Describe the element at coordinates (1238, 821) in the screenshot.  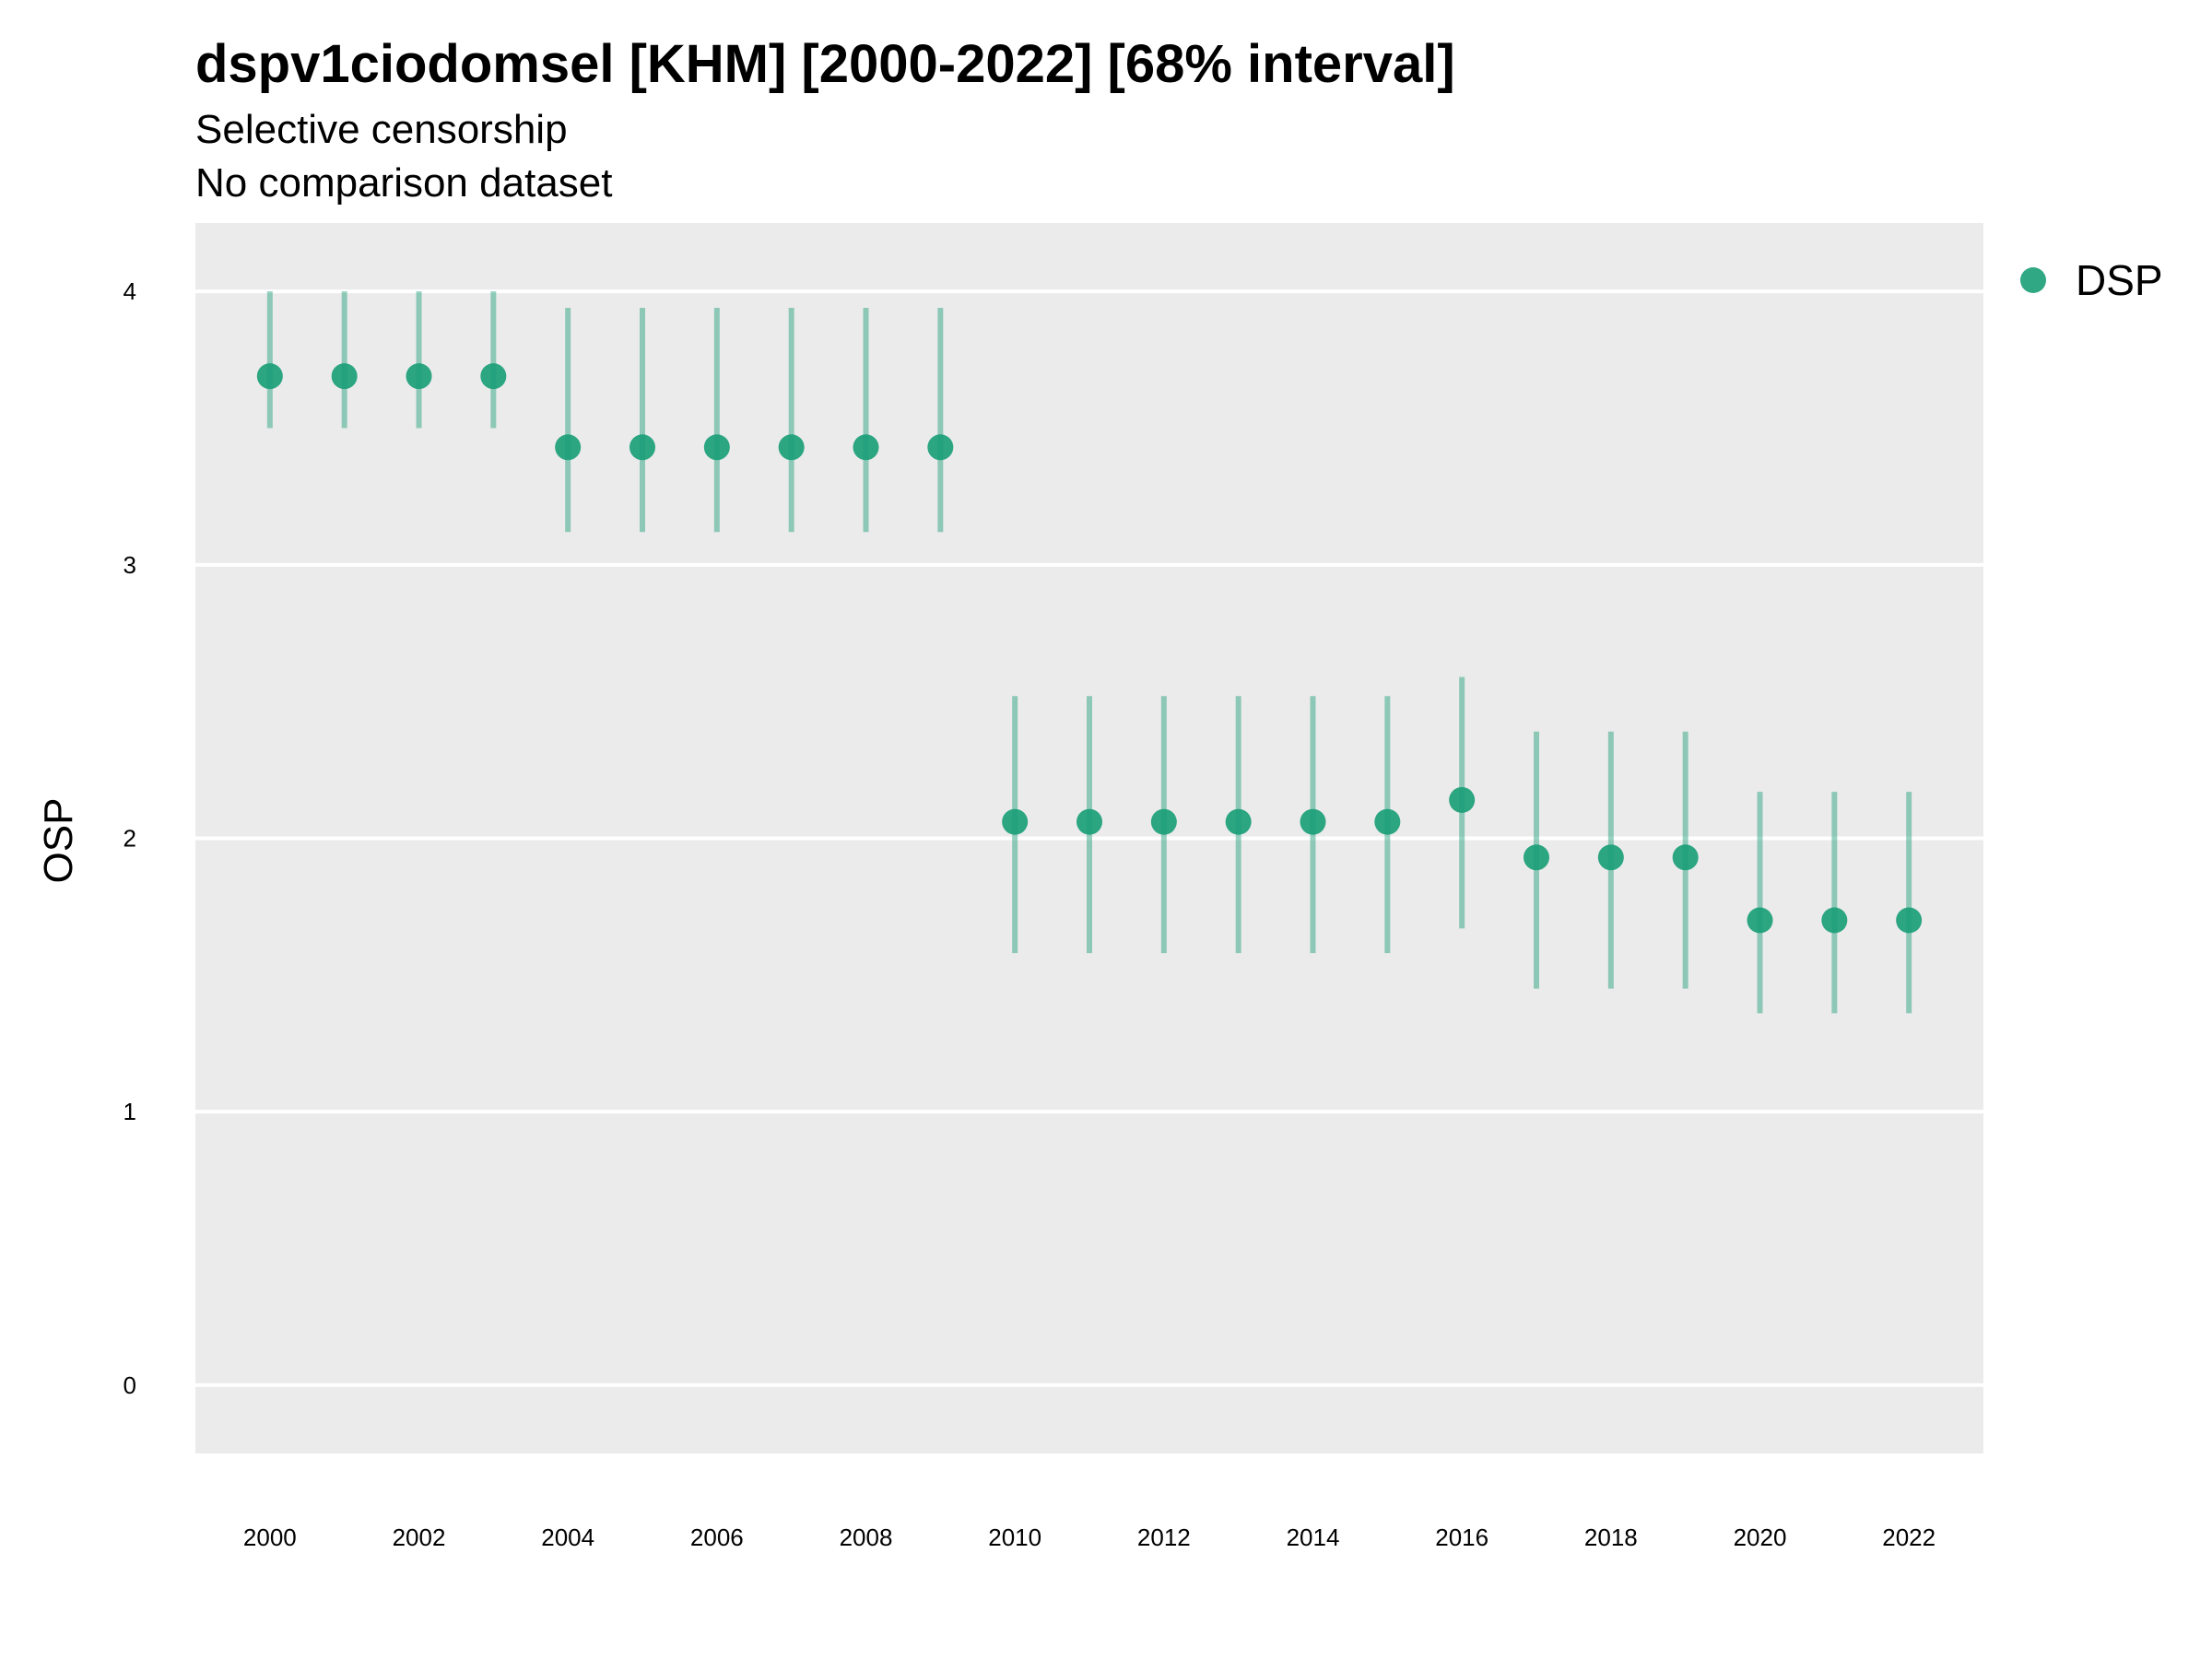
I see `point-2013` at that location.